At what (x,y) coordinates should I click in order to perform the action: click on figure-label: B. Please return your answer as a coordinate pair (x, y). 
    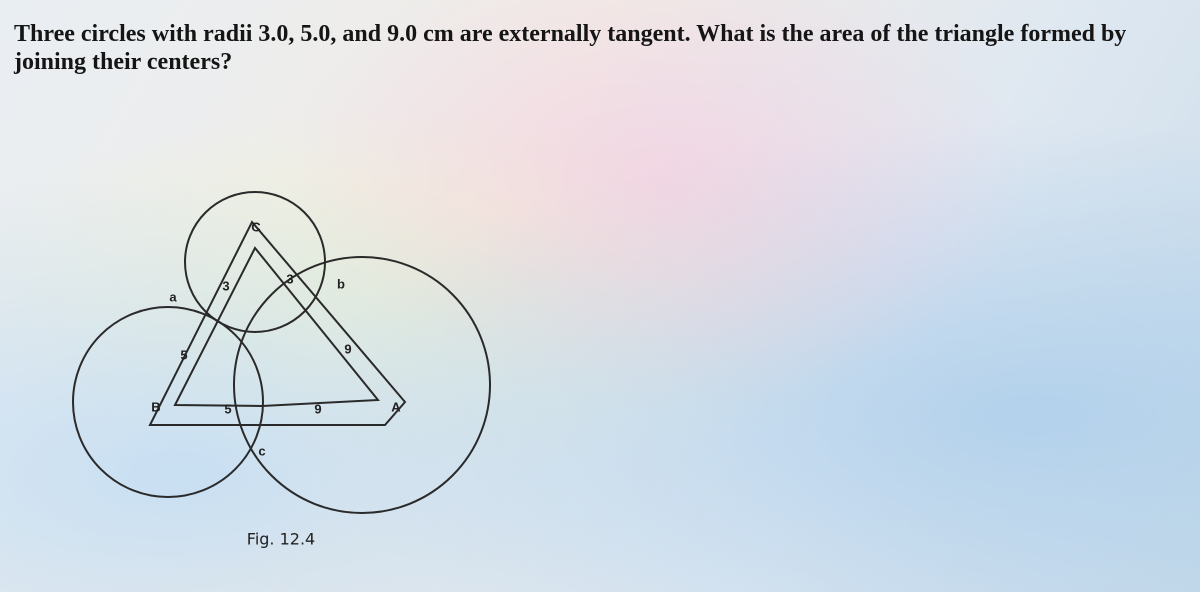
    Looking at the image, I should click on (155, 406).